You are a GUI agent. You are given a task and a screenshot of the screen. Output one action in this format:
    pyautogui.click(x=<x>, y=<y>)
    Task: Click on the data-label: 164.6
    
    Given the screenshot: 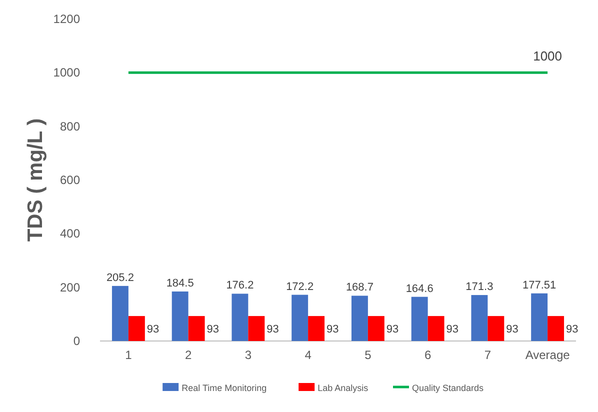 What is the action you would take?
    pyautogui.click(x=420, y=288)
    